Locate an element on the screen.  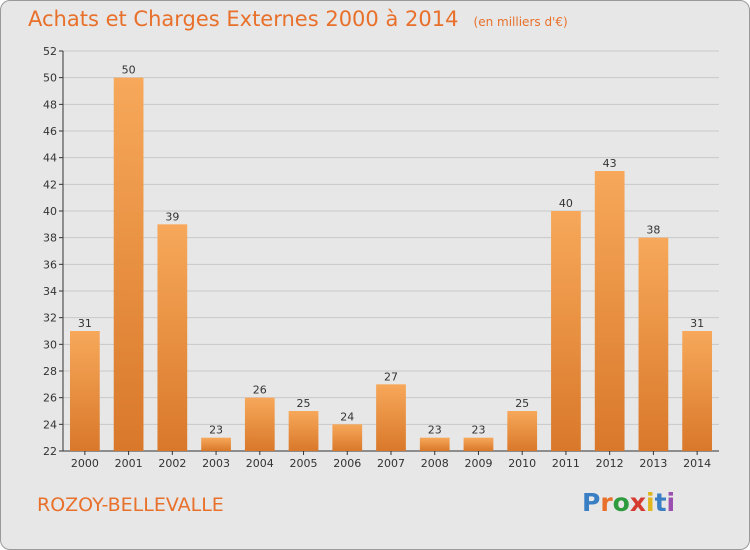
y-tick-label: 22 is located at coordinates (50, 451).